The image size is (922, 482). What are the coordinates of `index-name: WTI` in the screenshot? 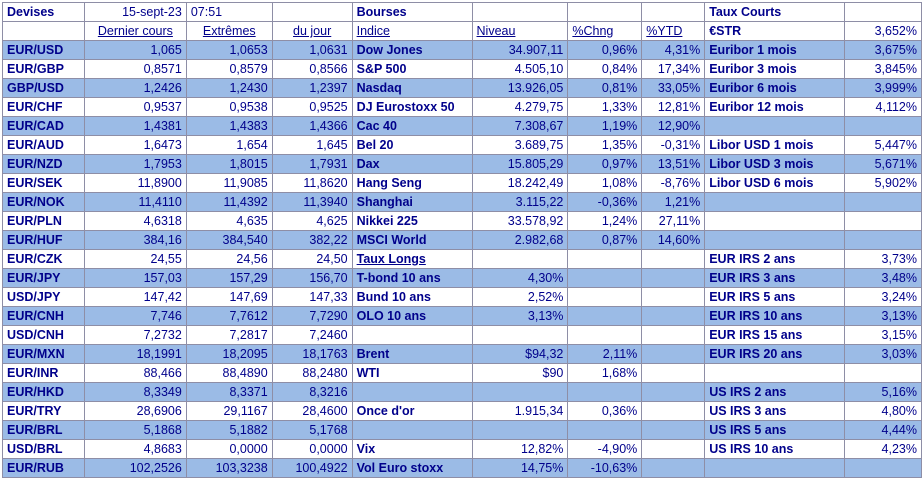 It's located at (412, 373).